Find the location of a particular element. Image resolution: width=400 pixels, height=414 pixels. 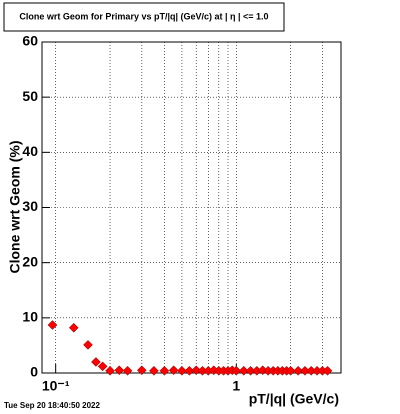

y-tick-label: 40 is located at coordinates (30, 151).